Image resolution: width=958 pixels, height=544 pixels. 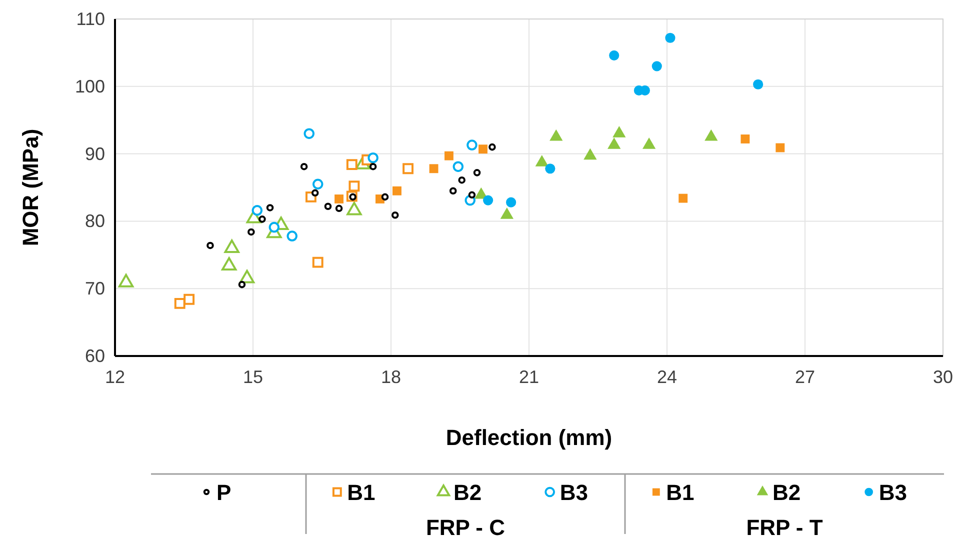 What do you see at coordinates (466, 527) in the screenshot?
I see `text: FRP - C` at bounding box center [466, 527].